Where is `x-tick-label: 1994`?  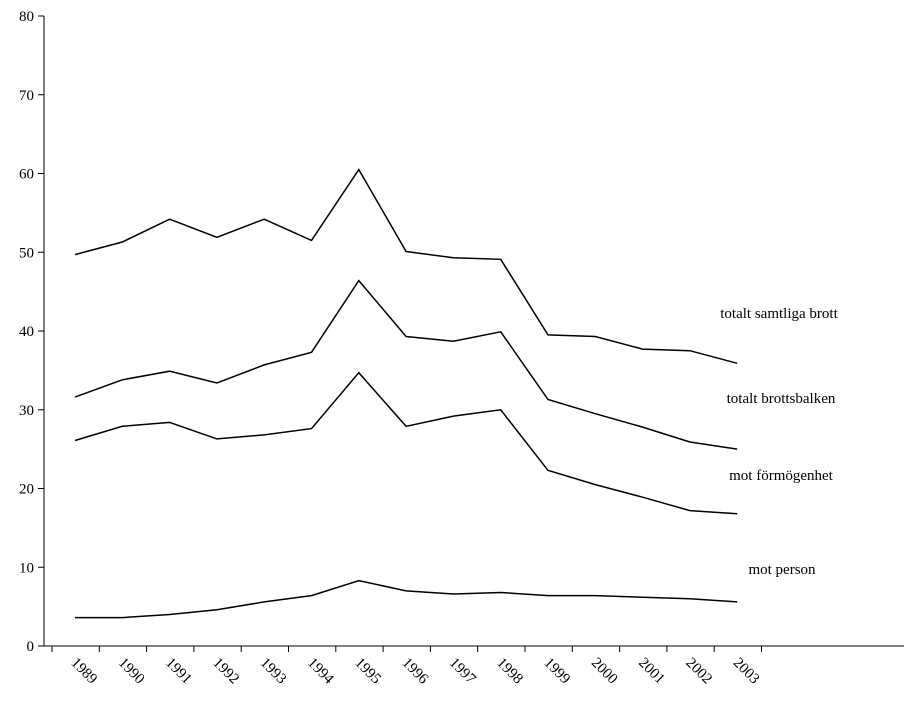 x-tick-label: 1994 is located at coordinates (320, 671).